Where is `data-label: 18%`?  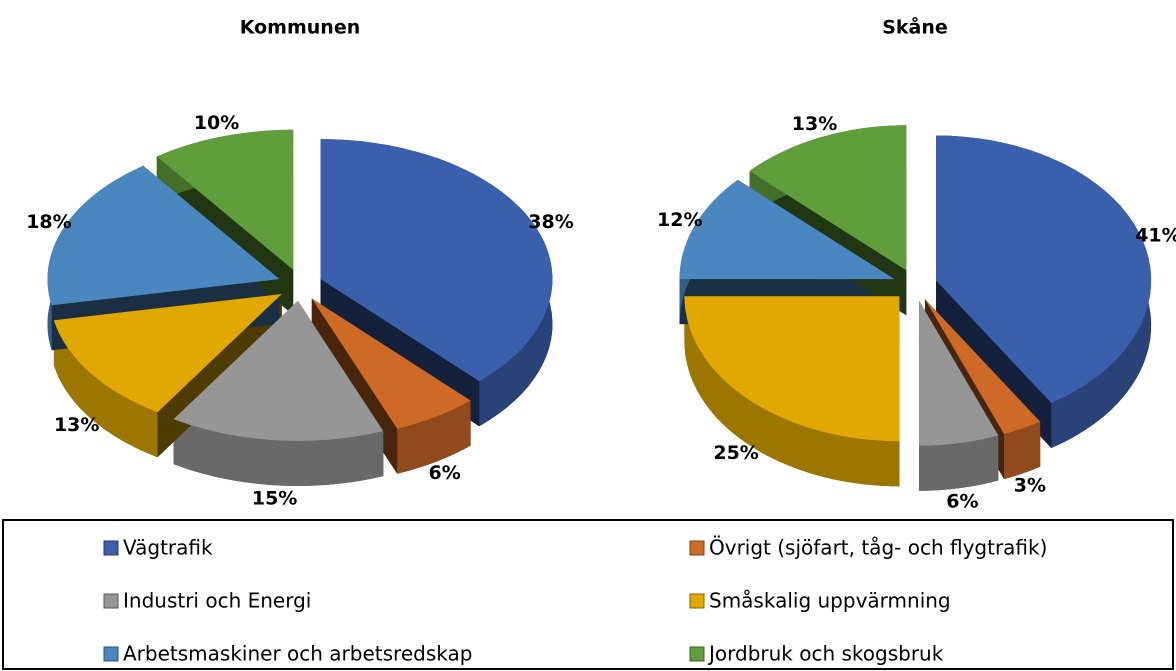
data-label: 18% is located at coordinates (48, 222).